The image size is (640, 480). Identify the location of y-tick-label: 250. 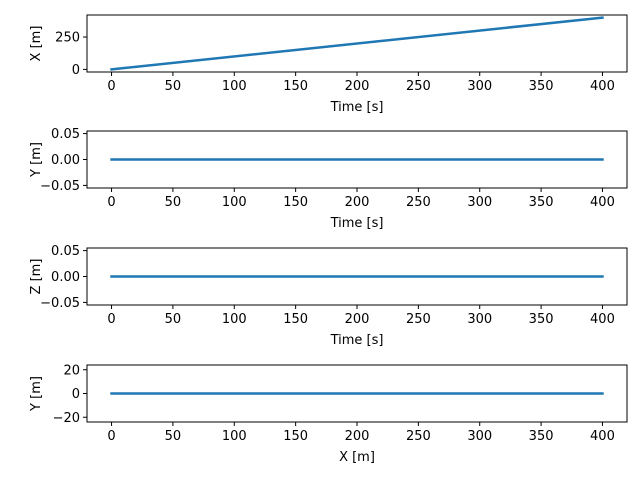
(67, 38).